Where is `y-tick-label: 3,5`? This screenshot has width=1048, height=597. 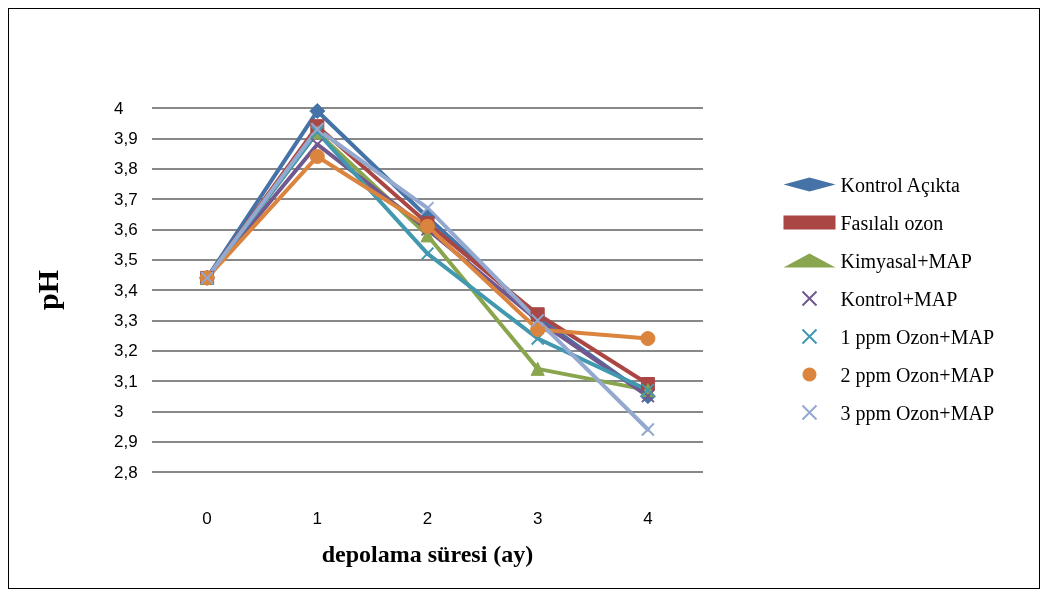
y-tick-label: 3,5 is located at coordinates (126, 260).